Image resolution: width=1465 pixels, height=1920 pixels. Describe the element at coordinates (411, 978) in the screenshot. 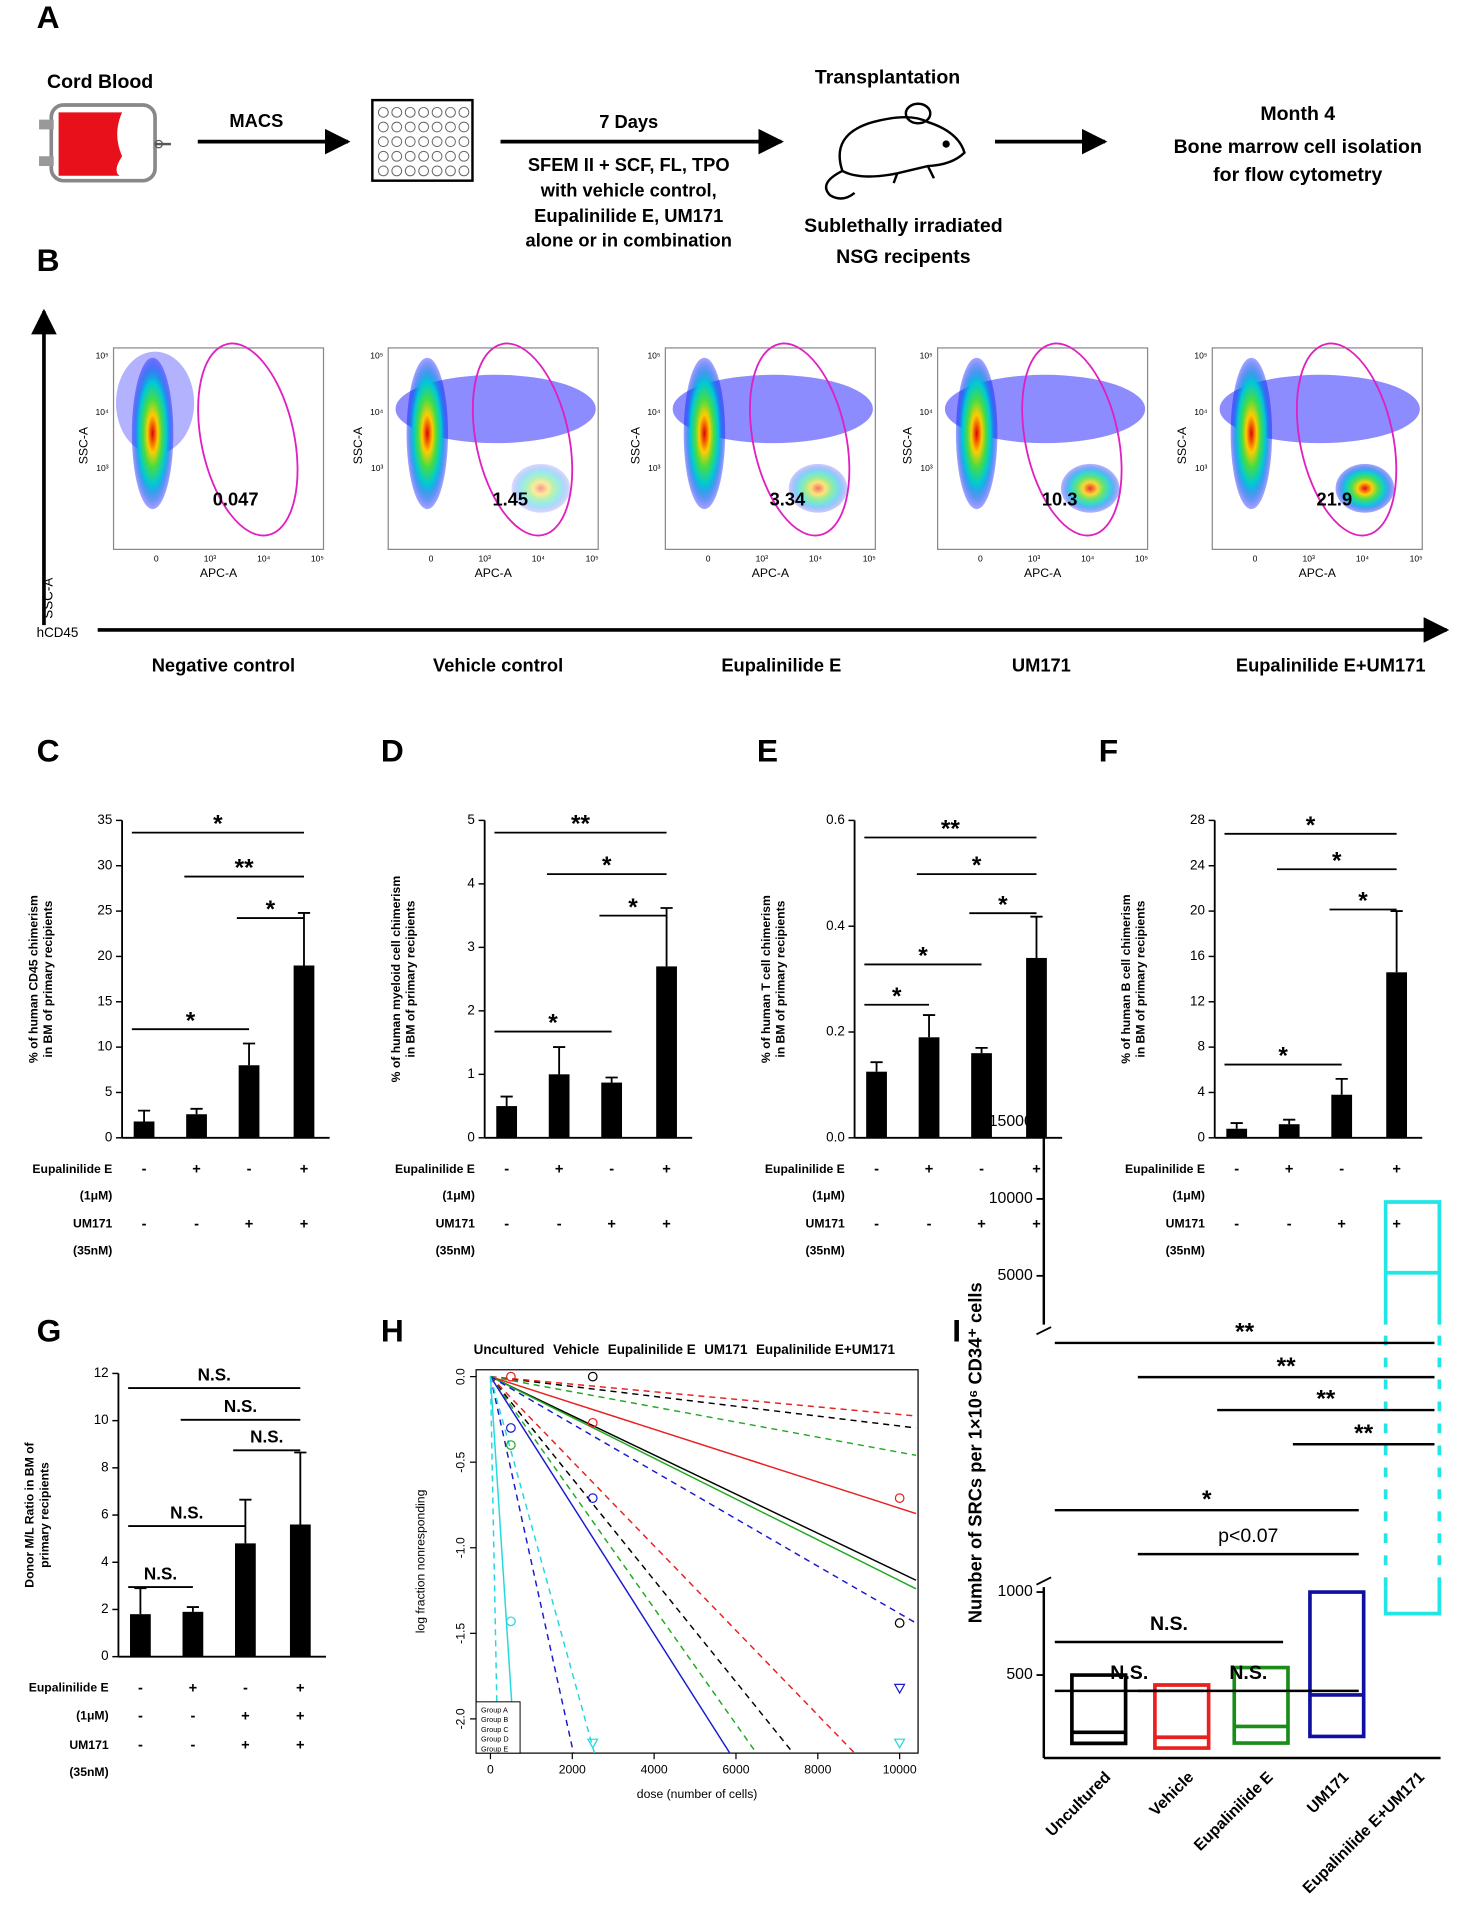

I see `y-axis-label: in BM of primary recipients` at that location.